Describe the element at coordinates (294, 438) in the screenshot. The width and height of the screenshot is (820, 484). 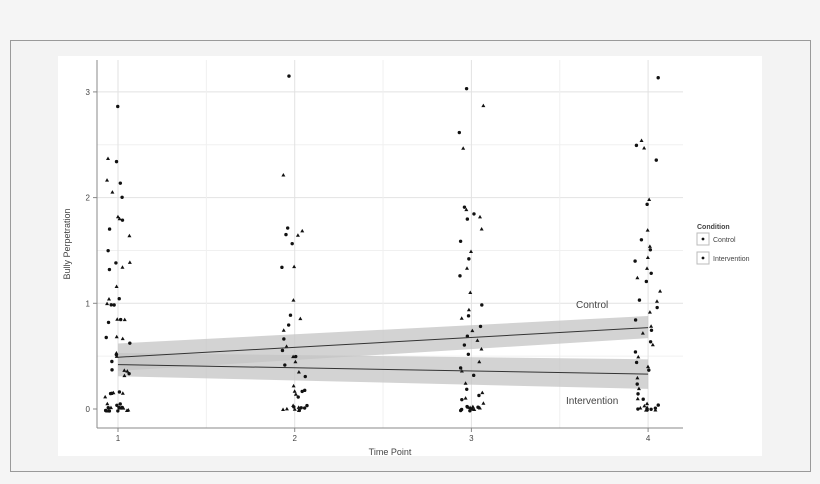
I see `x-tick-label: 2` at that location.